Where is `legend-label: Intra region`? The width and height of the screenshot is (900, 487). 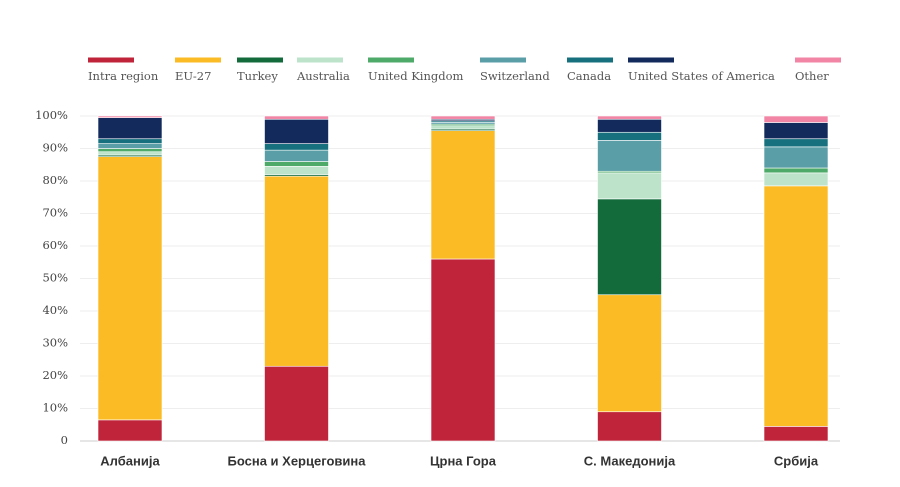
legend-label: Intra region is located at coordinates (123, 76).